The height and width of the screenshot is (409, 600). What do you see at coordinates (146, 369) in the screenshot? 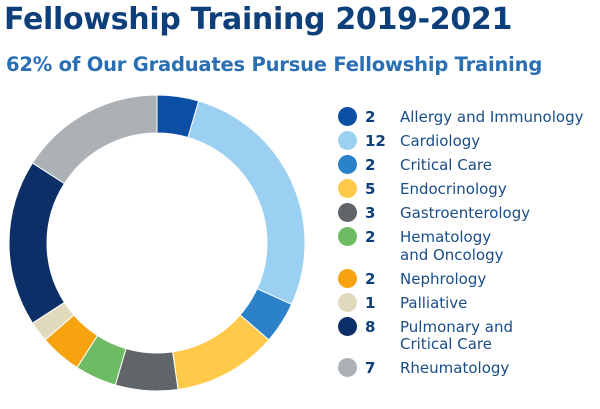
I see `slice-gastroenterology` at bounding box center [146, 369].